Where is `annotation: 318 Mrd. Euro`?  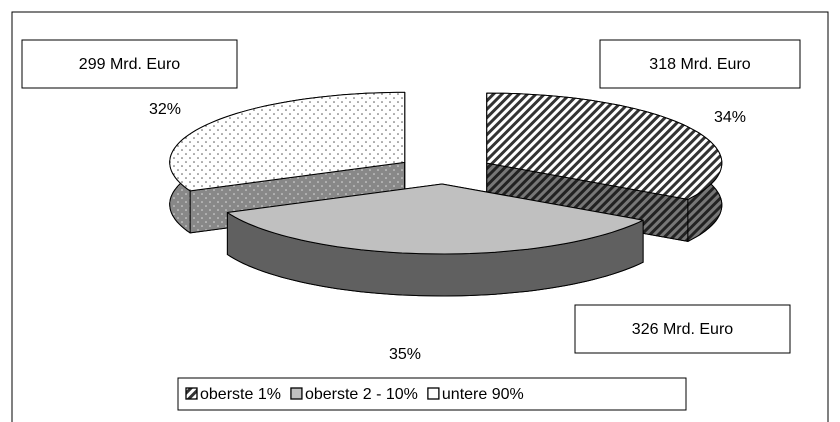 annotation: 318 Mrd. Euro is located at coordinates (699, 64).